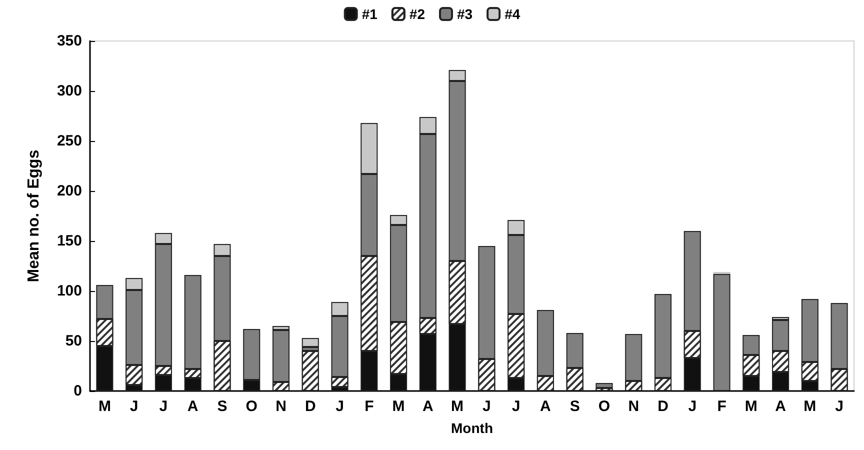 Image resolution: width=864 pixels, height=450 pixels. Describe the element at coordinates (69, 41) in the screenshot. I see `y-tick-label: 350` at that location.